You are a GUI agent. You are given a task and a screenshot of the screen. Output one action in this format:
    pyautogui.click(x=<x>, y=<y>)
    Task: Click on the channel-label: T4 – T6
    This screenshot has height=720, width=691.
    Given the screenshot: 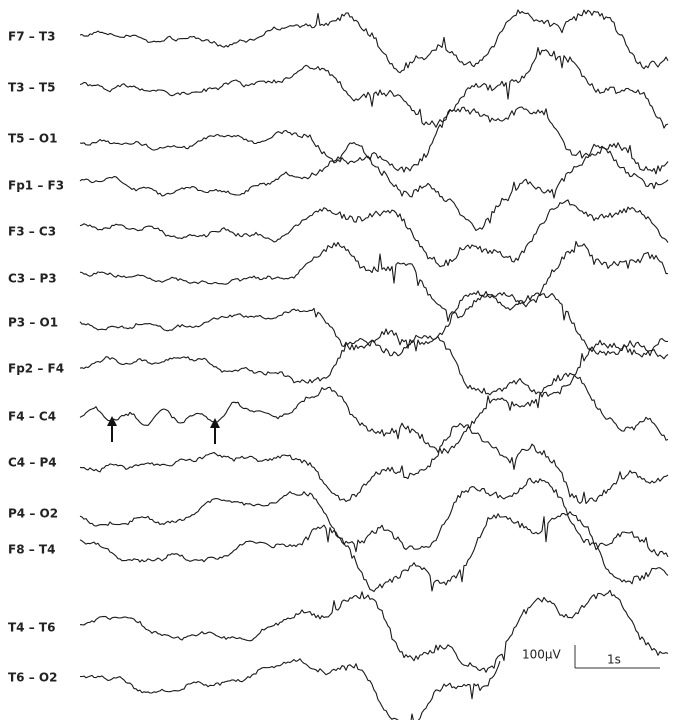 What is the action you would take?
    pyautogui.click(x=31, y=628)
    